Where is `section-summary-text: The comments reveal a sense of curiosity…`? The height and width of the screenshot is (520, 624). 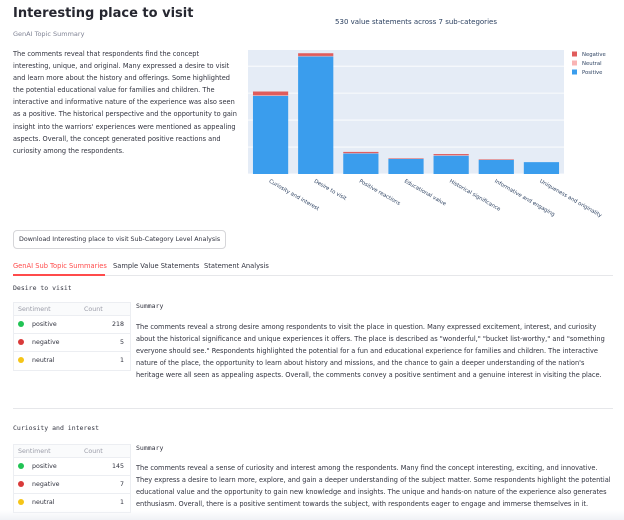 section-summary-text: The comments reveal a sense of curiosity… is located at coordinates (373, 486).